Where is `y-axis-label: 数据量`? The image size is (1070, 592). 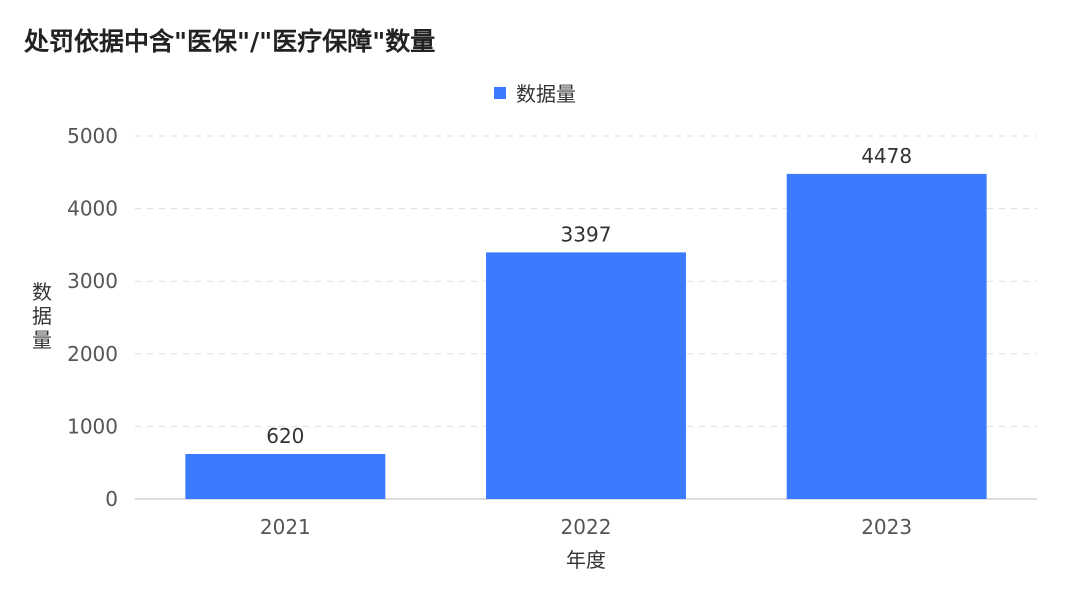
y-axis-label: 数据量 is located at coordinates (42, 316).